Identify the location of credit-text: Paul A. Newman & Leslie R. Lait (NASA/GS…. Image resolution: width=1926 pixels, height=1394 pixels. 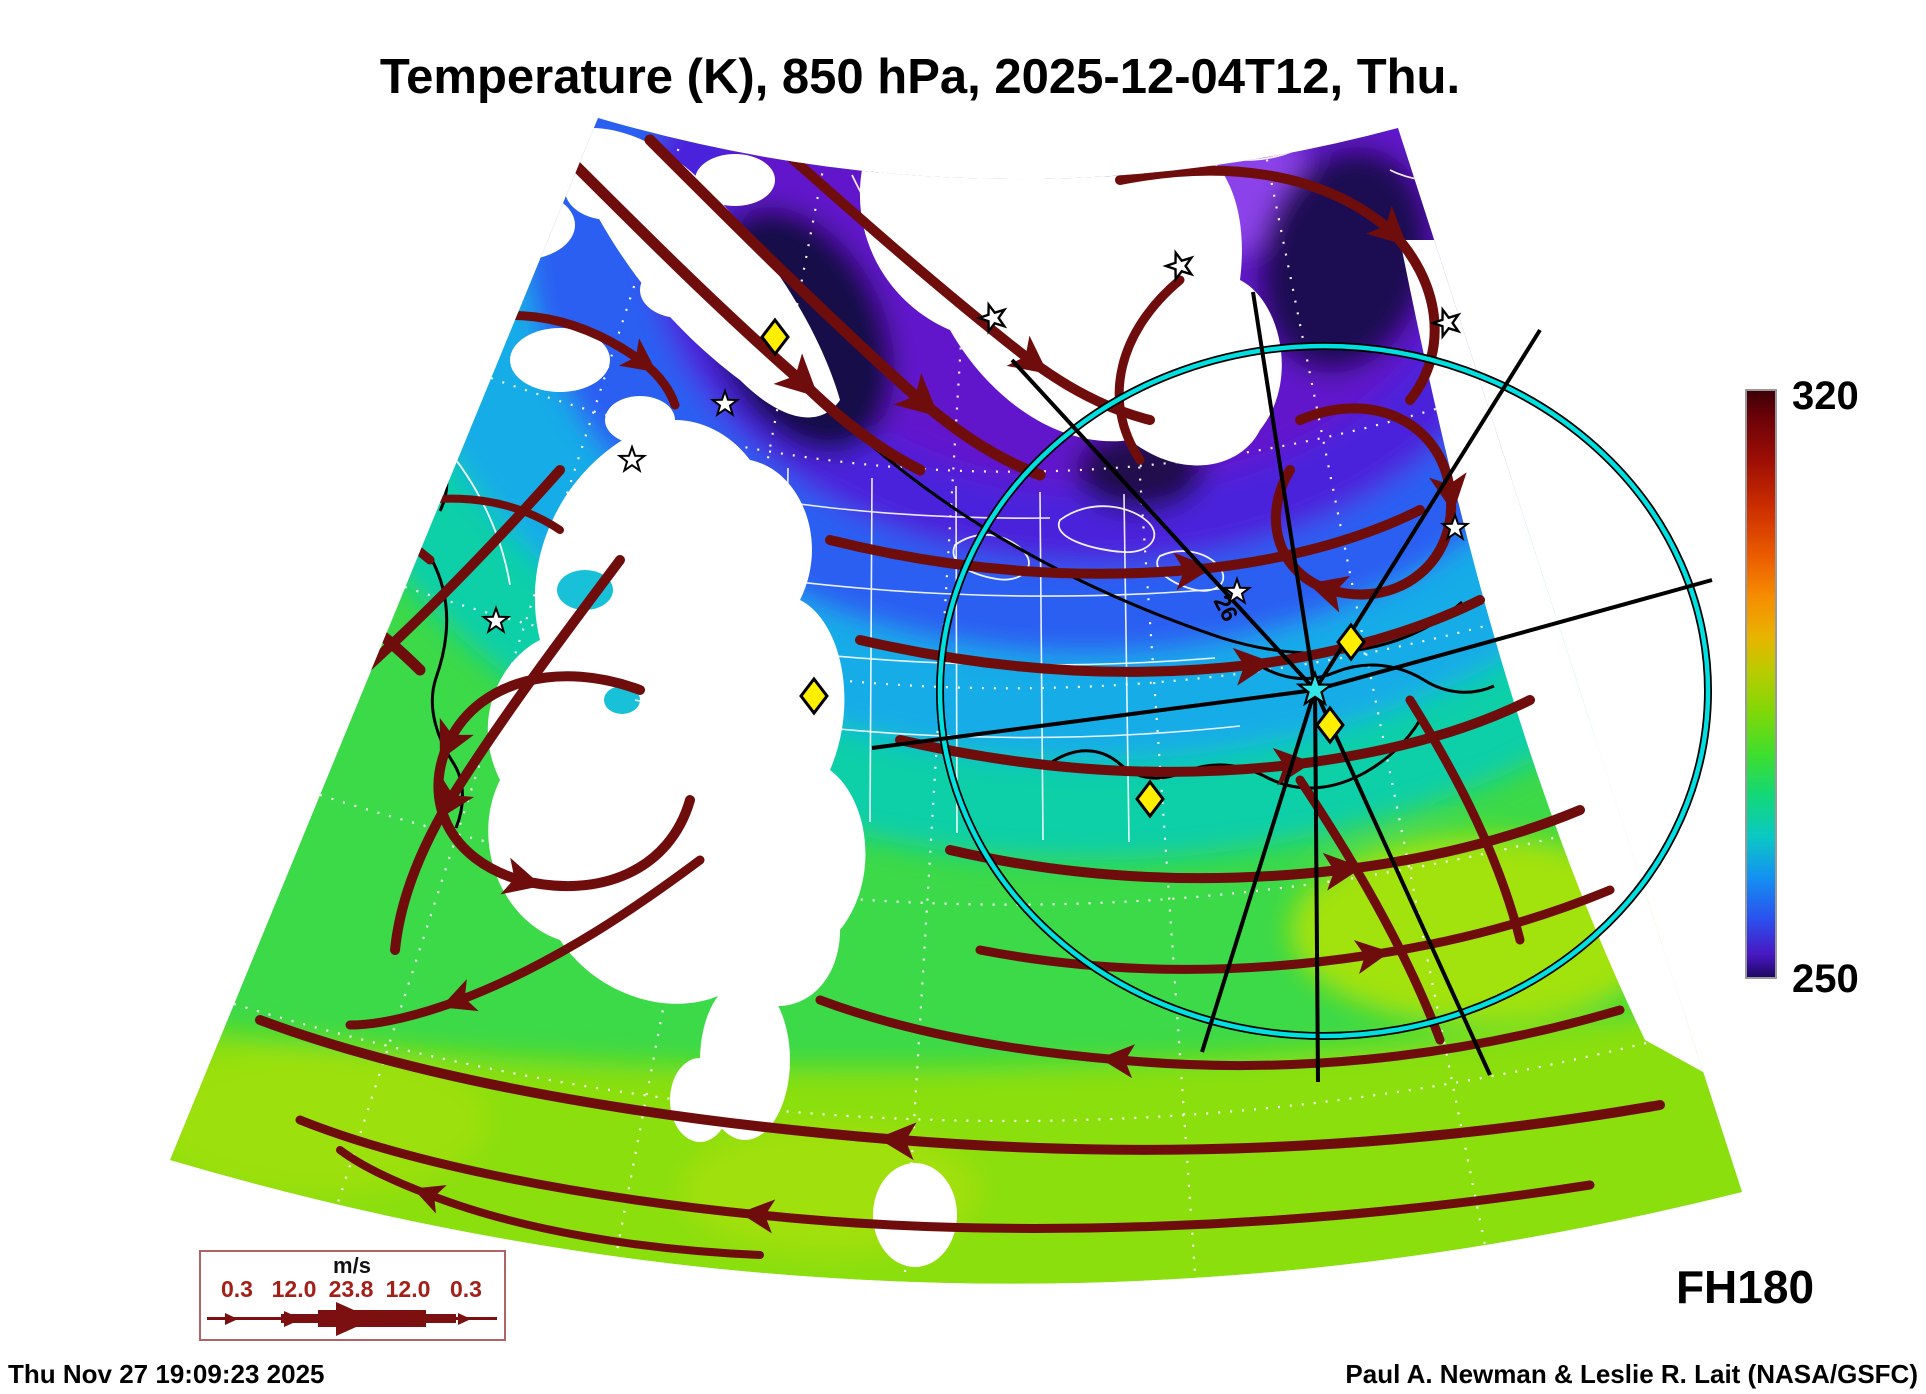
(1631, 1374).